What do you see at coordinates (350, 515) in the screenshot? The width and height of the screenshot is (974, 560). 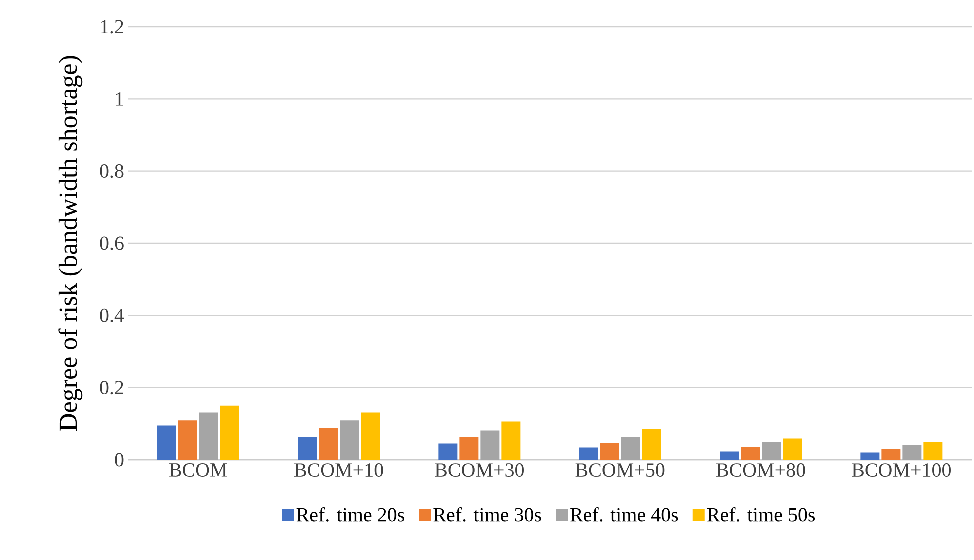 I see `legend-label: Ref. time 20s` at bounding box center [350, 515].